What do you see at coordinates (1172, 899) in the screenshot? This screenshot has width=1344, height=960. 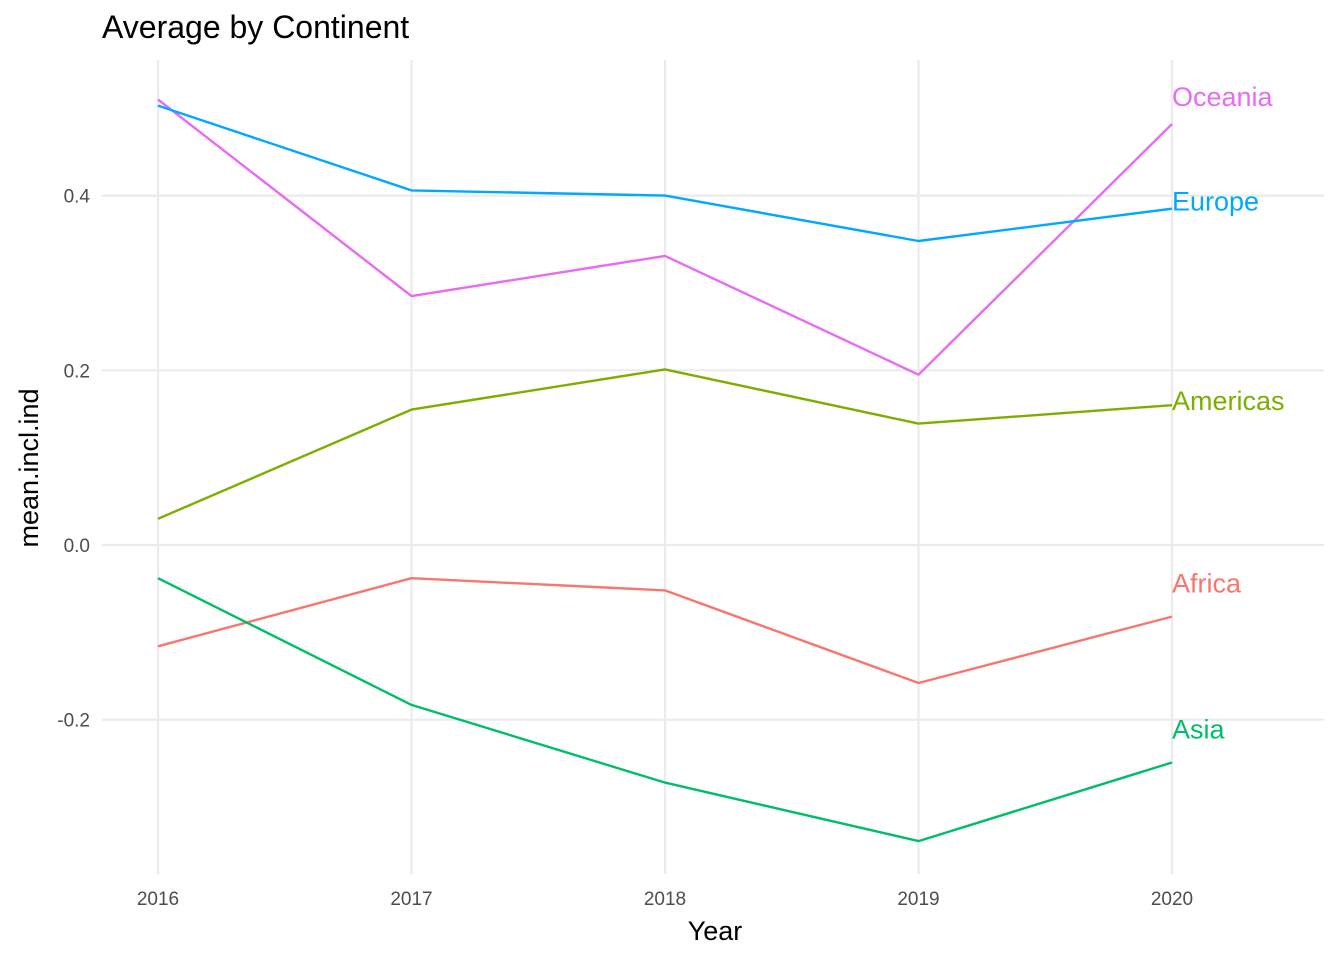 I see `x-tick-label: 2020` at bounding box center [1172, 899].